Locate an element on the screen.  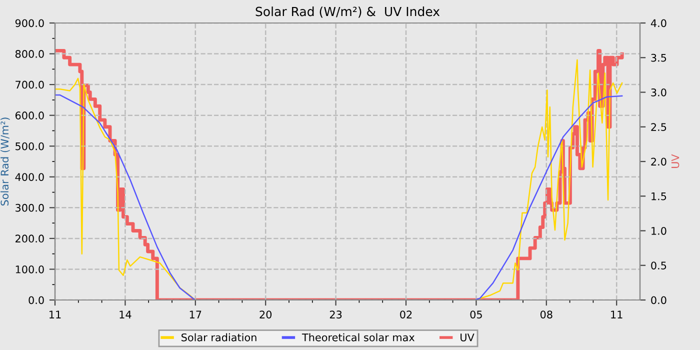
y2-tick-label: 1.5 is located at coordinates (659, 196).